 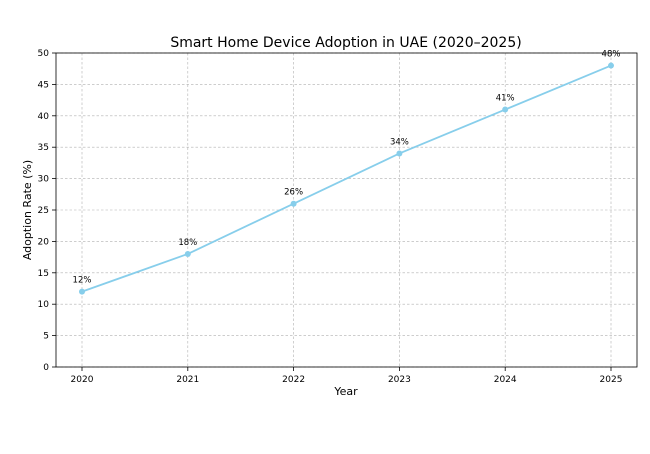 I want to click on data-label: 12%, so click(x=82, y=281).